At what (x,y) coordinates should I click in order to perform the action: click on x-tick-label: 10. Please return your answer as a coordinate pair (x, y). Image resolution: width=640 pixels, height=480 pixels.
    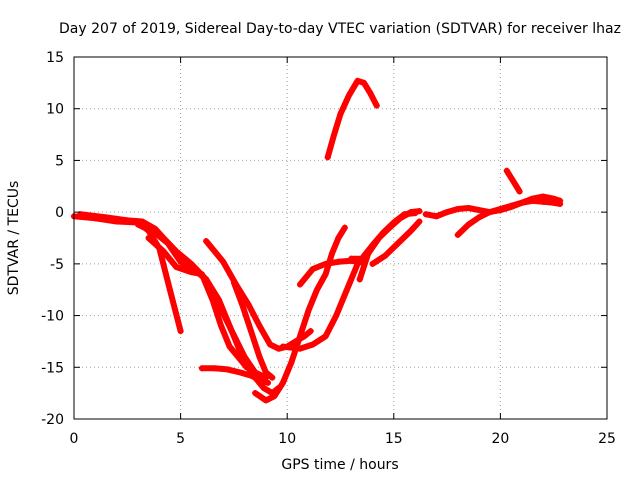
    Looking at the image, I should click on (287, 439).